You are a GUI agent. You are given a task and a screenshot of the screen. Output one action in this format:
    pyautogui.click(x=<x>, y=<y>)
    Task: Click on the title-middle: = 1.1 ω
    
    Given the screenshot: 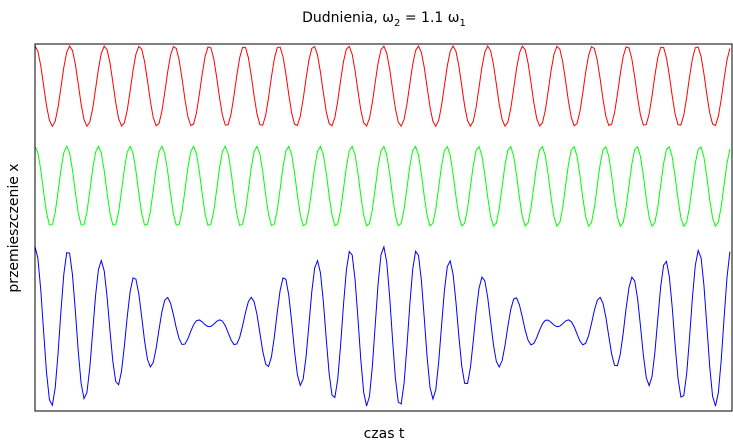 What is the action you would take?
    pyautogui.click(x=429, y=18)
    